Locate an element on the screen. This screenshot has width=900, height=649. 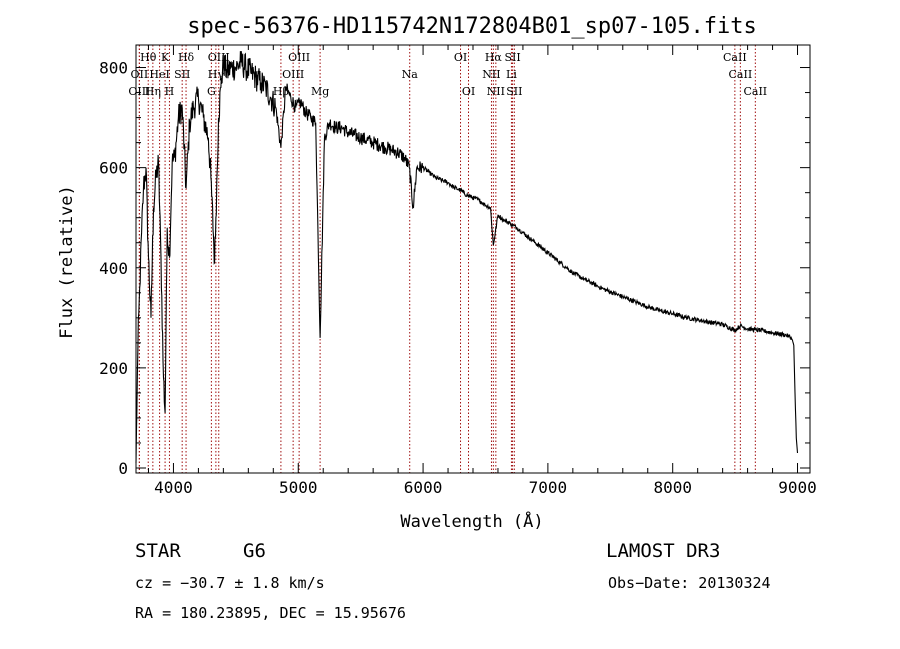
line-label-13: OIII is located at coordinates (293, 74).